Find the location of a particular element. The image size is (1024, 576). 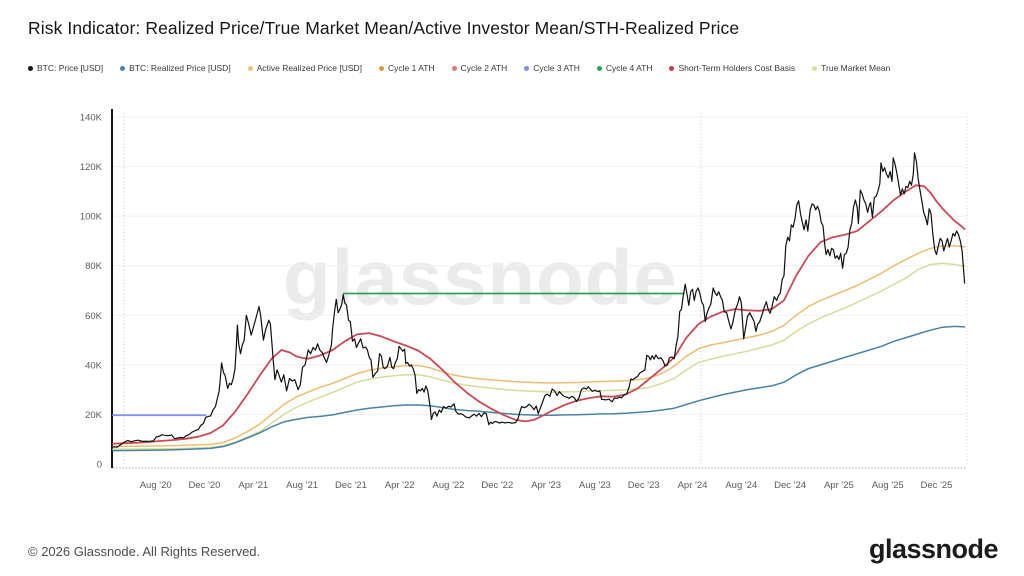

legend-item-true-market-mean: True Market Mean is located at coordinates (851, 68).